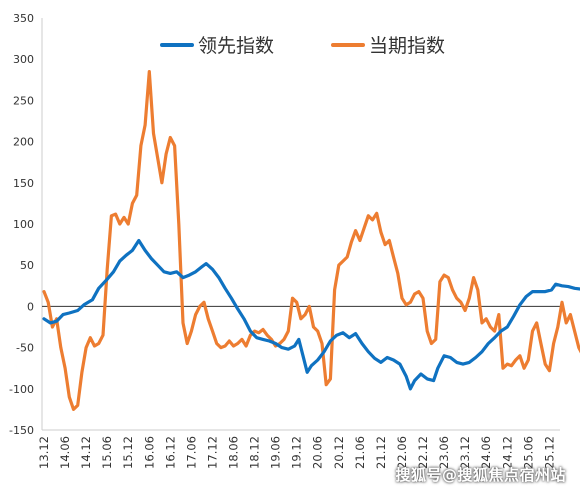 Image resolution: width=580 pixels, height=492 pixels. Describe the element at coordinates (276, 452) in the screenshot. I see `x-tick-label: 19.06` at that location.